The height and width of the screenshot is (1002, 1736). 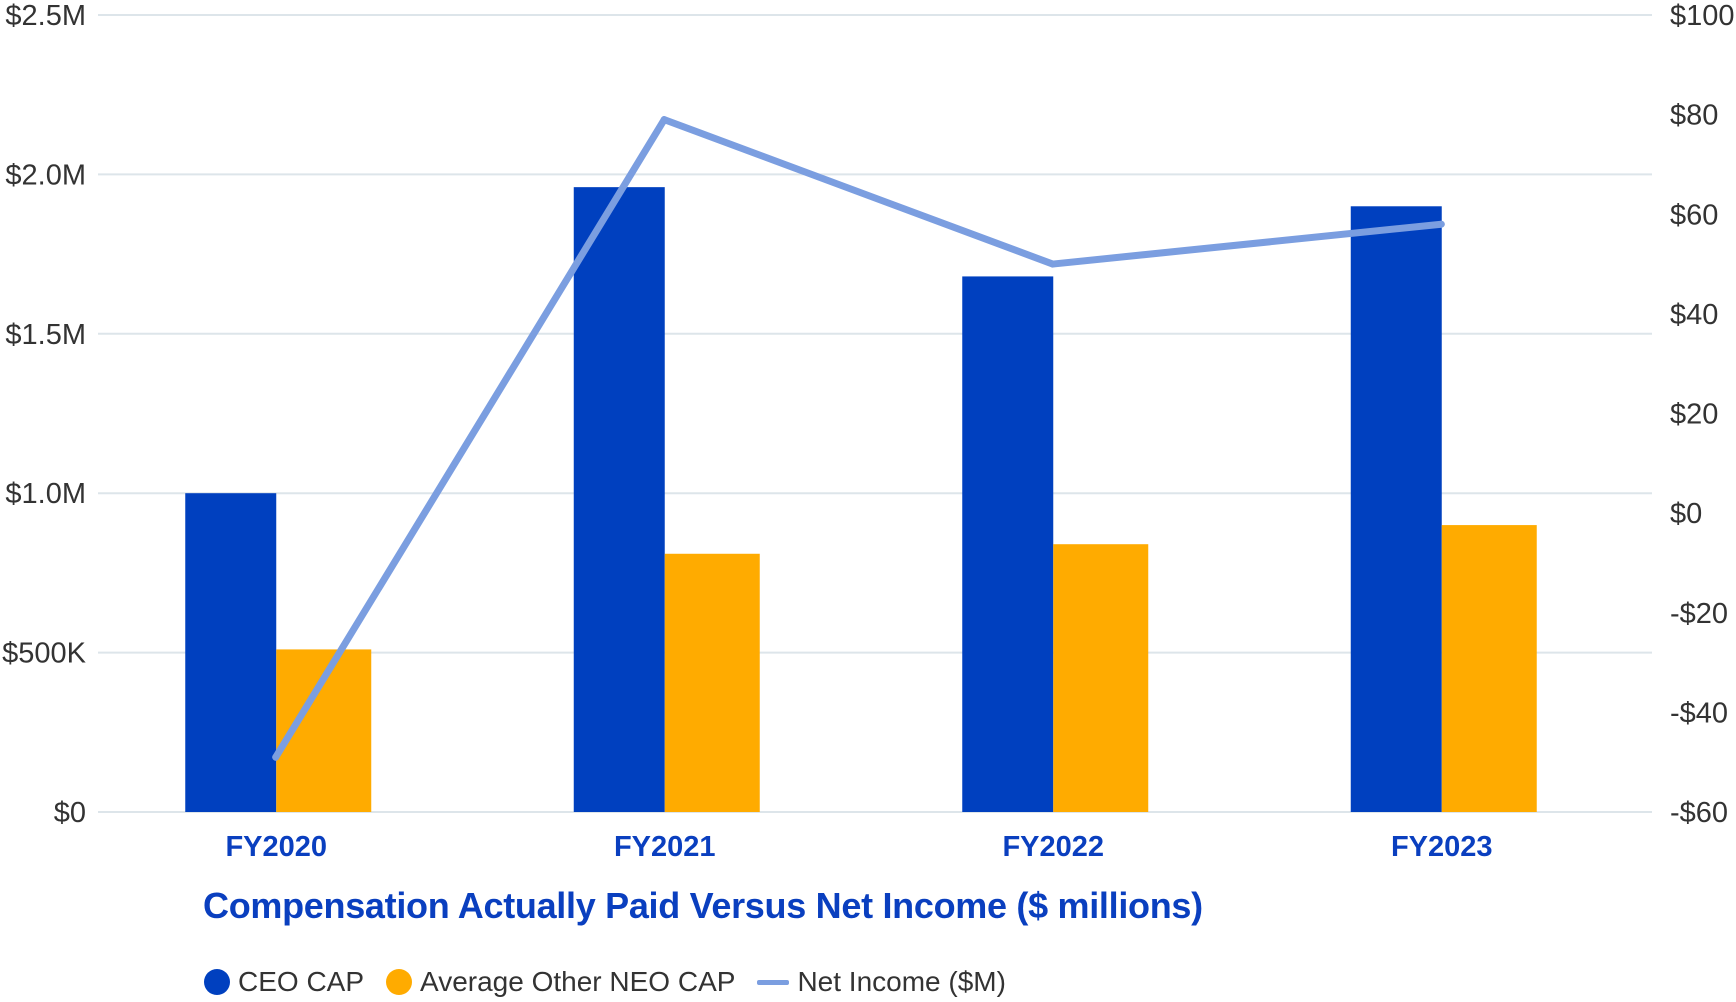 I want to click on left-tick-label: $2.5M, so click(x=45, y=16).